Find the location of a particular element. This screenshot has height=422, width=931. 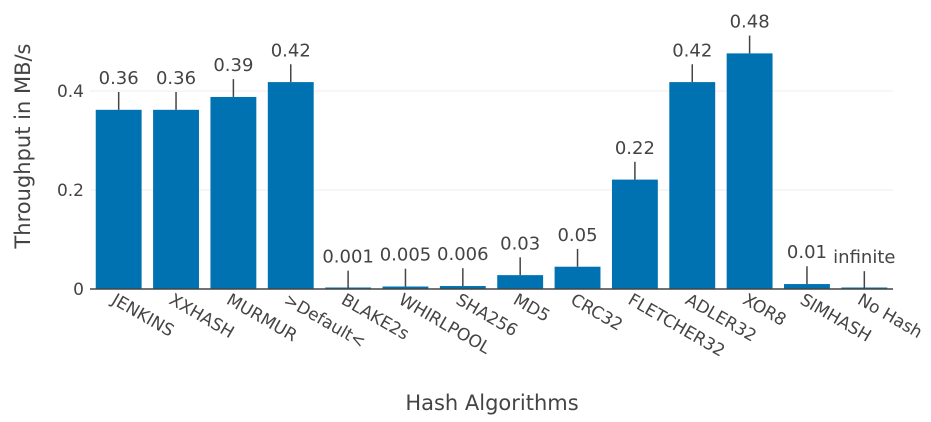

data-label: infinite is located at coordinates (864, 257).